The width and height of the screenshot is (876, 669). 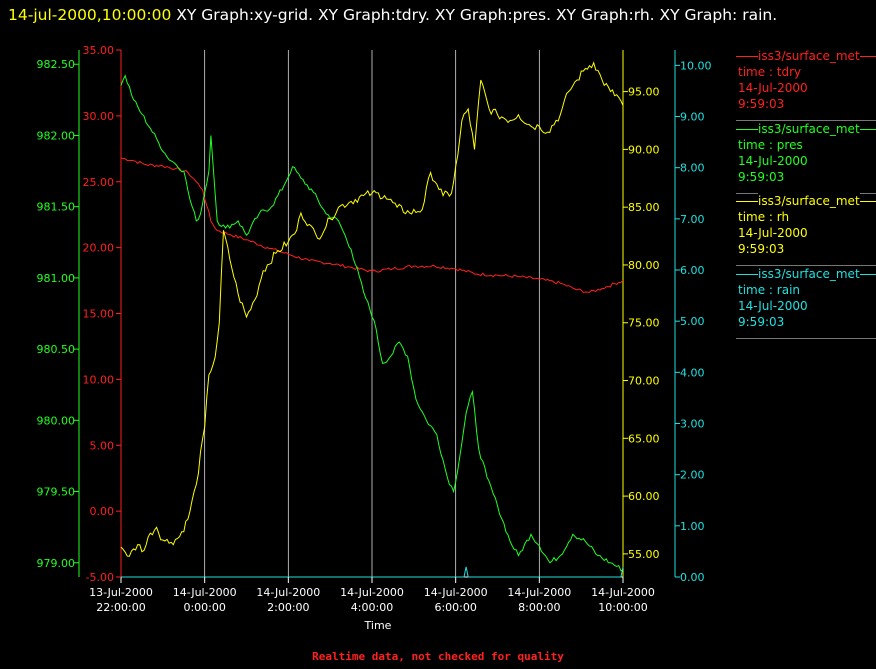 What do you see at coordinates (692, 321) in the screenshot?
I see `rain-tick-label: 5.00` at bounding box center [692, 321].